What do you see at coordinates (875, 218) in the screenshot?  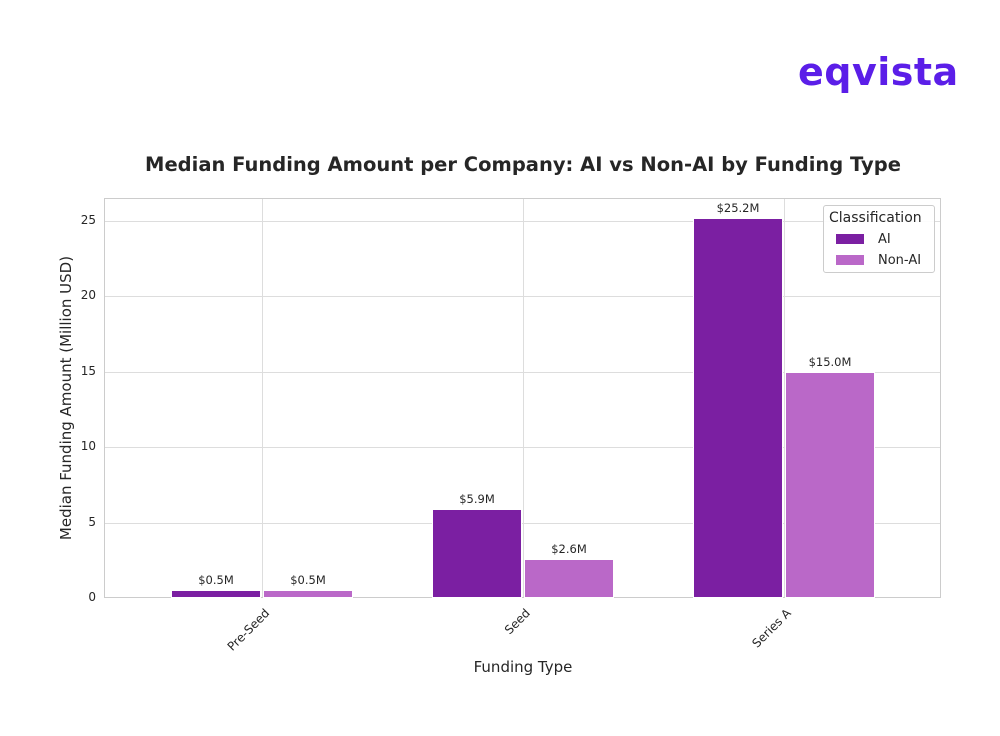 I see `legend-title: Classification` at bounding box center [875, 218].